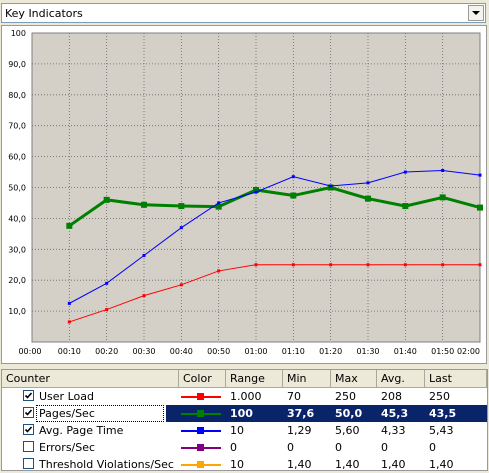 The height and width of the screenshot is (473, 489). I want to click on max-value: 250, so click(345, 396).